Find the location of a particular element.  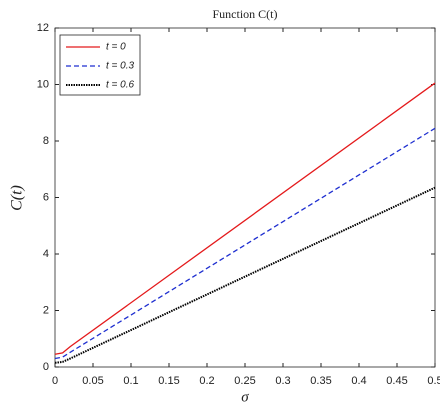

y-tick-label: 12 is located at coordinates (43, 28).